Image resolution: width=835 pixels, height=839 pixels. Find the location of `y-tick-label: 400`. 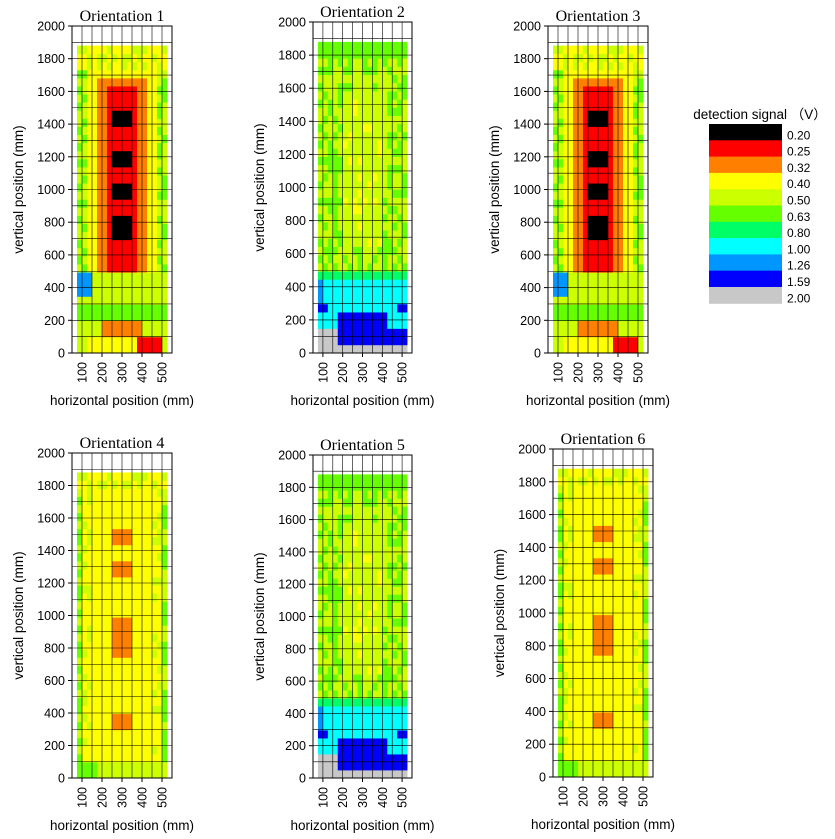

y-tick-label: 400 is located at coordinates (295, 287).